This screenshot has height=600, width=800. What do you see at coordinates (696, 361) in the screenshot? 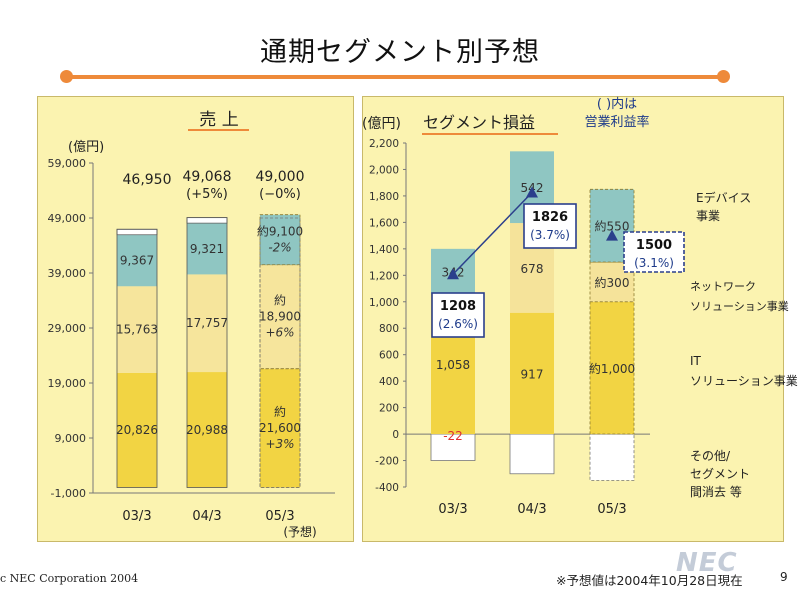
I see `profit-legend-it-line-0: IT` at bounding box center [696, 361].